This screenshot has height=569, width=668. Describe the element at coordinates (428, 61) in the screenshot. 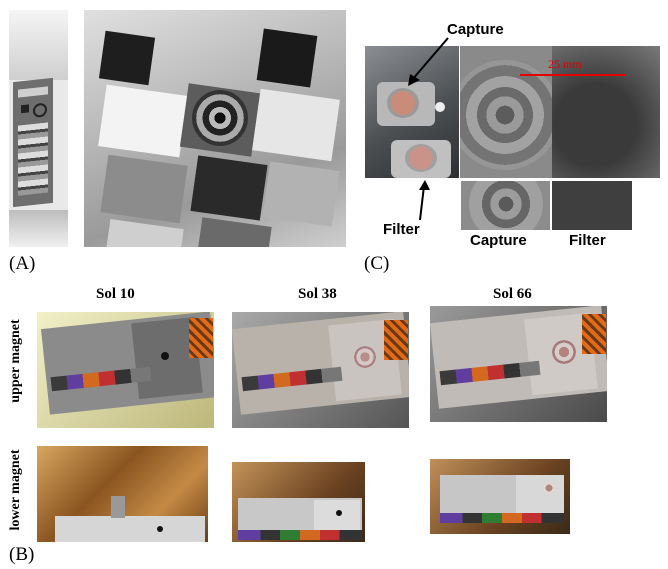

I see `capture-arrow` at that location.